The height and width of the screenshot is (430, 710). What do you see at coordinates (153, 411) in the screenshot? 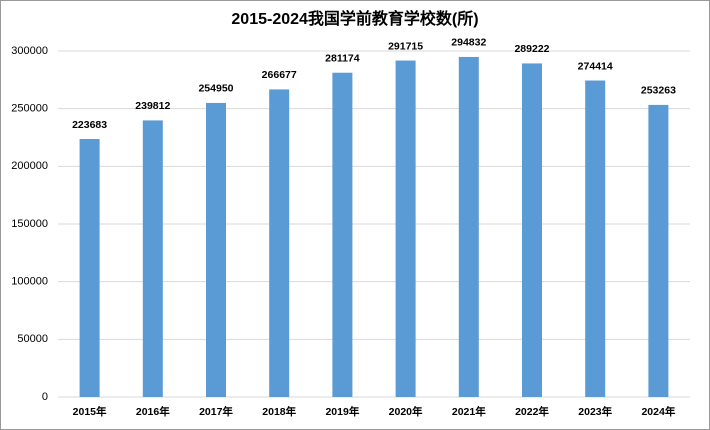
I see `x-tick-label: 2016年` at bounding box center [153, 411].